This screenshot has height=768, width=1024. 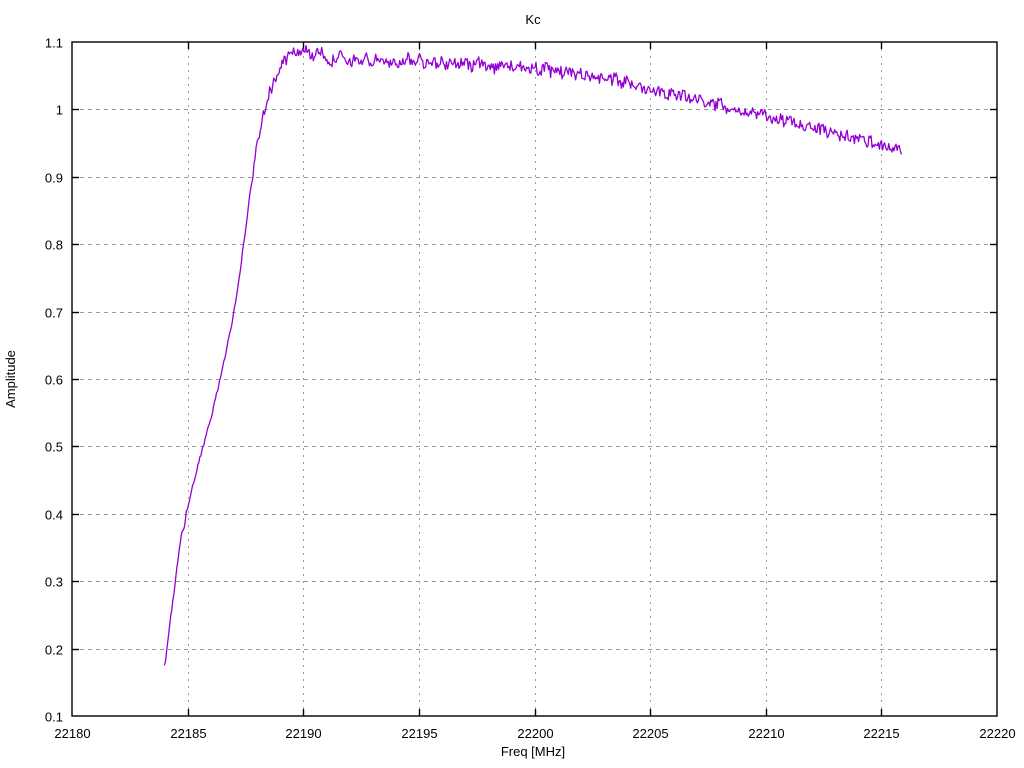 I want to click on y-tick-label: 0.2, so click(x=54, y=650).